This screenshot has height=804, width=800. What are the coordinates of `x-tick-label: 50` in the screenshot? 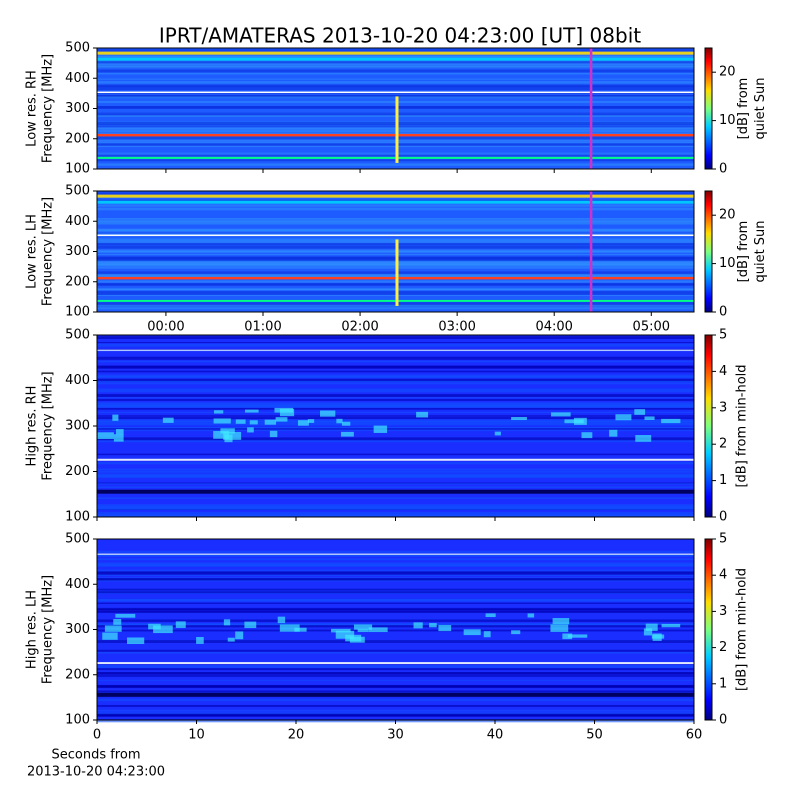 It's located at (594, 735).